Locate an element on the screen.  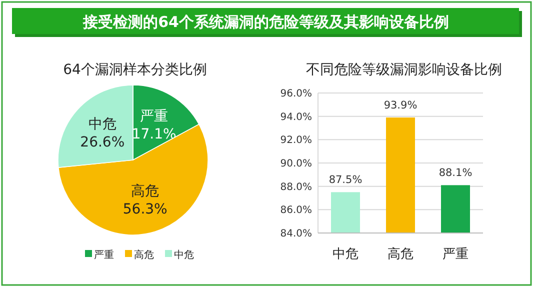
text: 接受检测的64个系统漏洞的危险等级及其影响设备比例 is located at coordinates (265, 22).